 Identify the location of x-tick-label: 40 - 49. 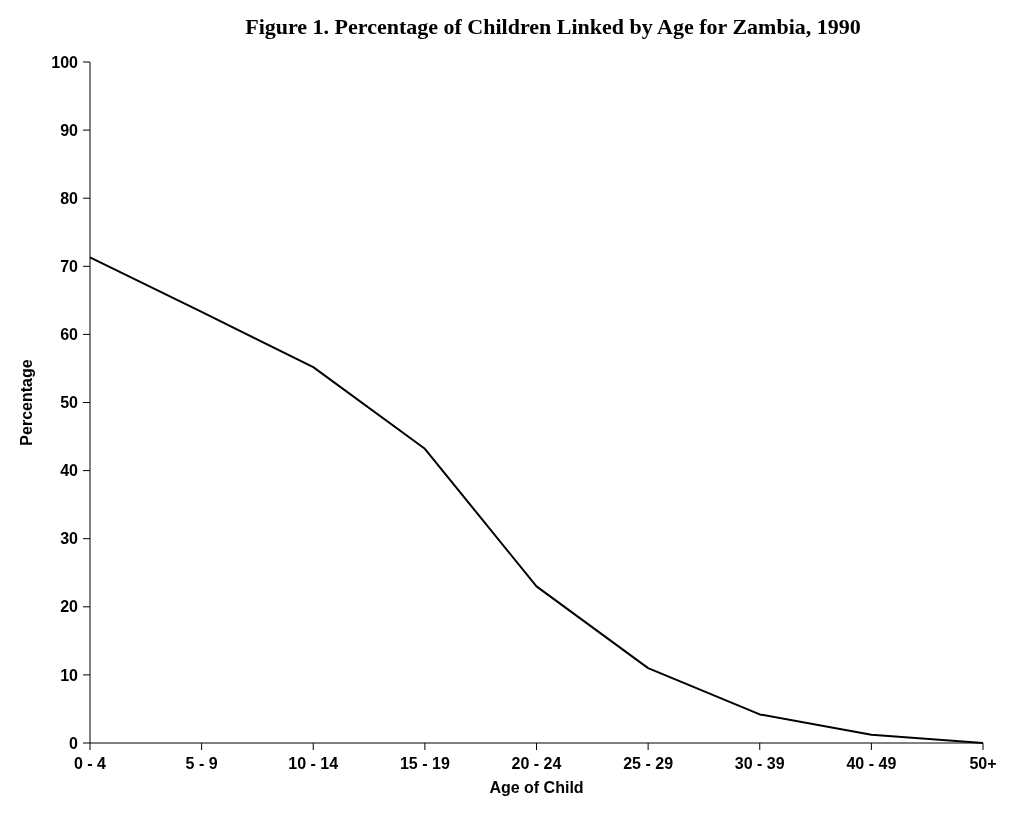
(871, 763).